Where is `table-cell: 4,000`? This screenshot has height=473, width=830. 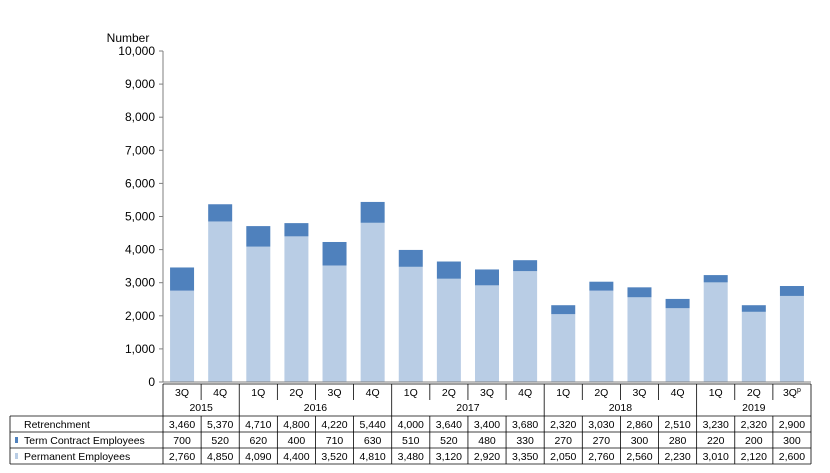 table-cell: 4,000 is located at coordinates (411, 425).